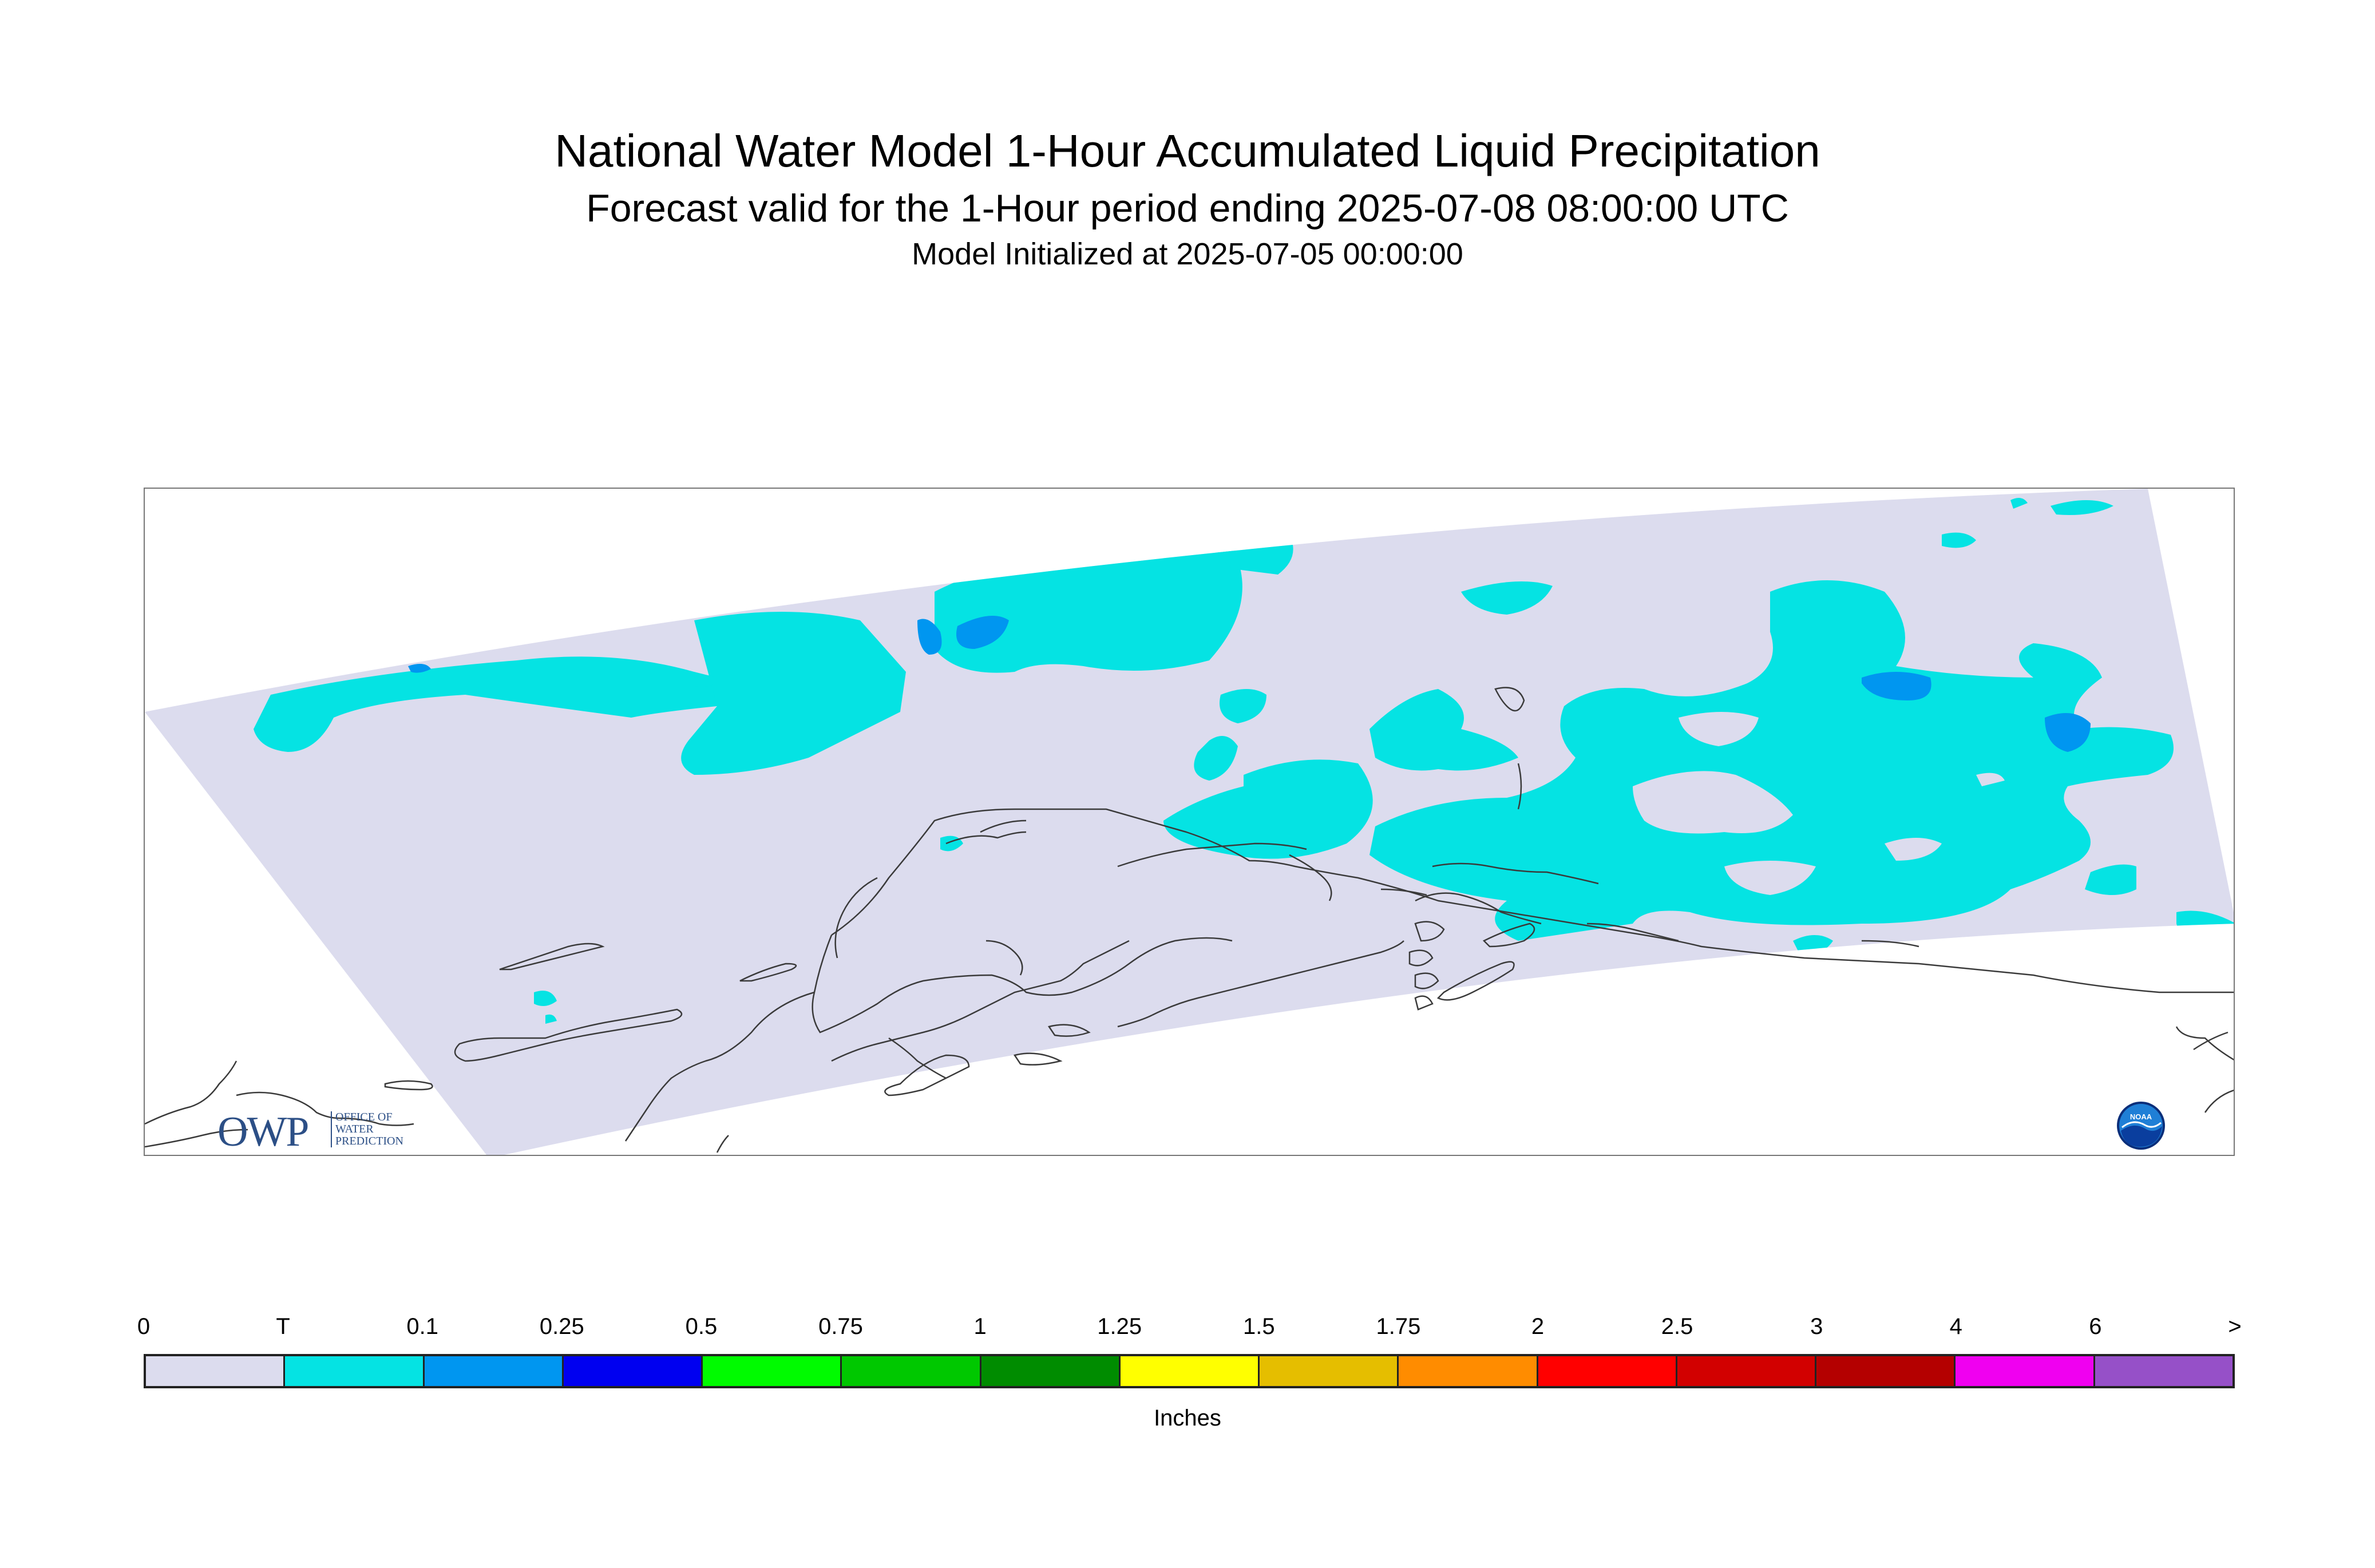  I want to click on legend-tick-label: 3, so click(1816, 1326).